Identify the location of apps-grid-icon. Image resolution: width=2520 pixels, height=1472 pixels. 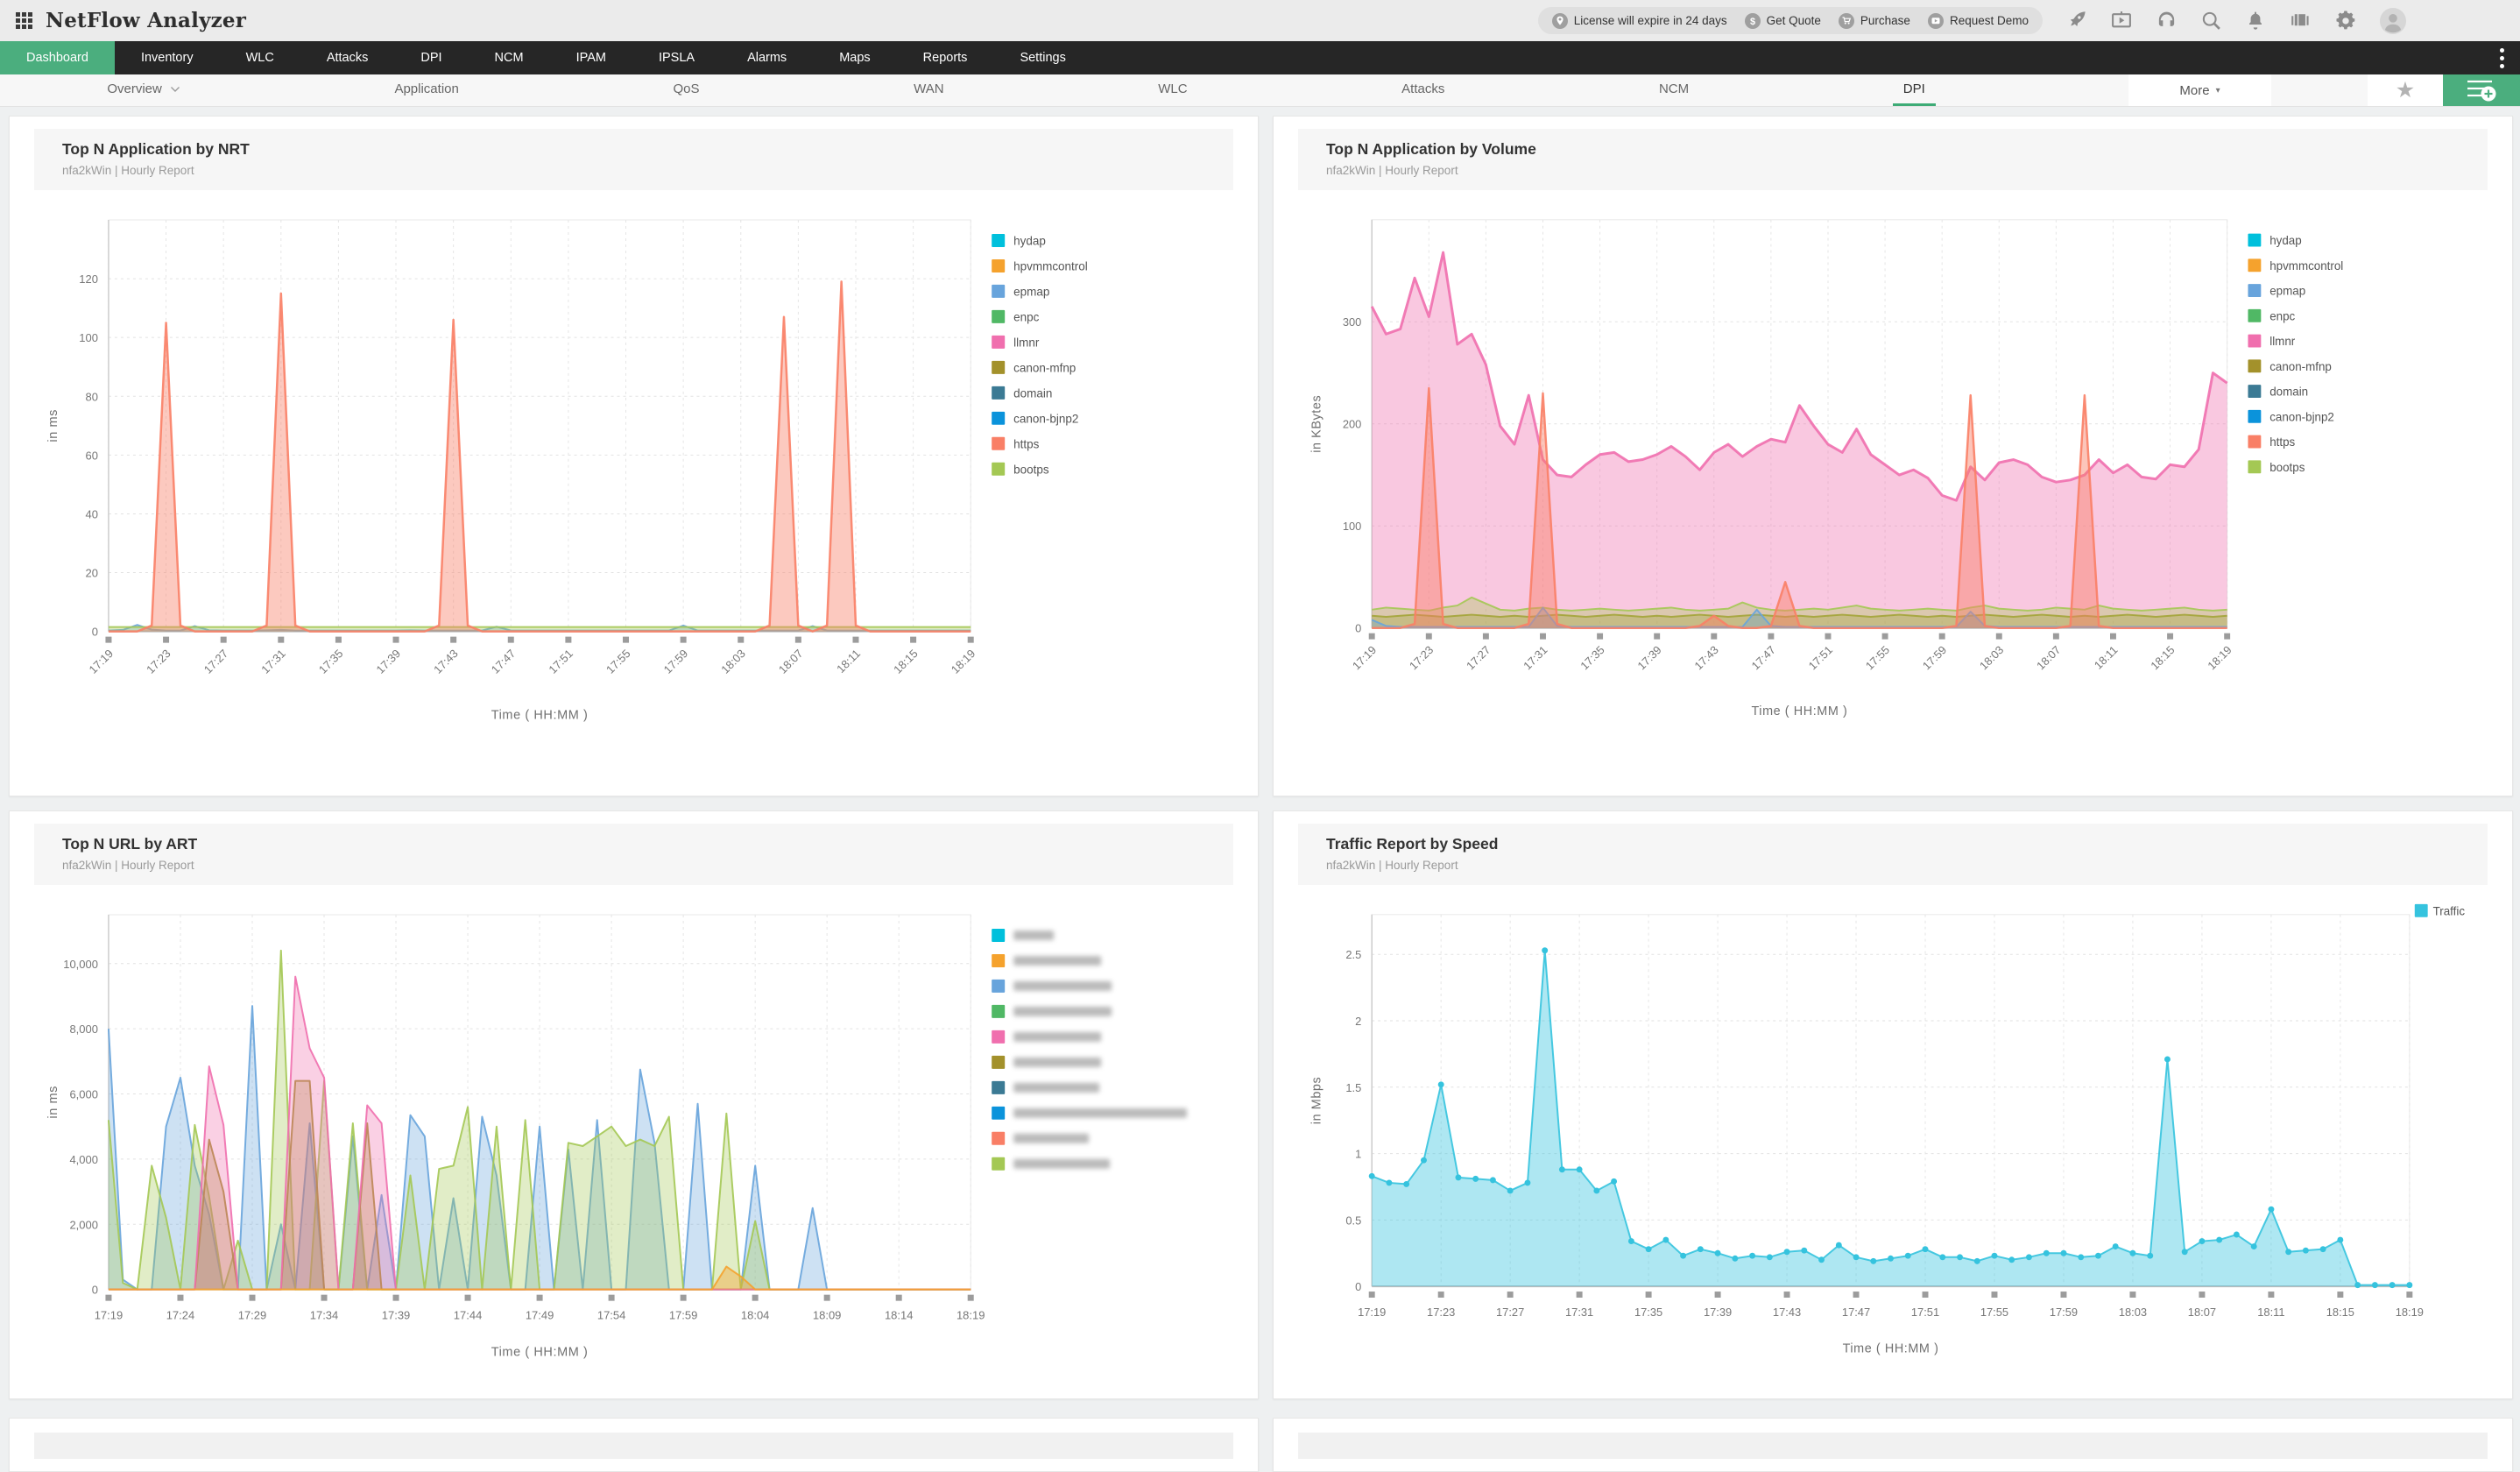
(24, 20).